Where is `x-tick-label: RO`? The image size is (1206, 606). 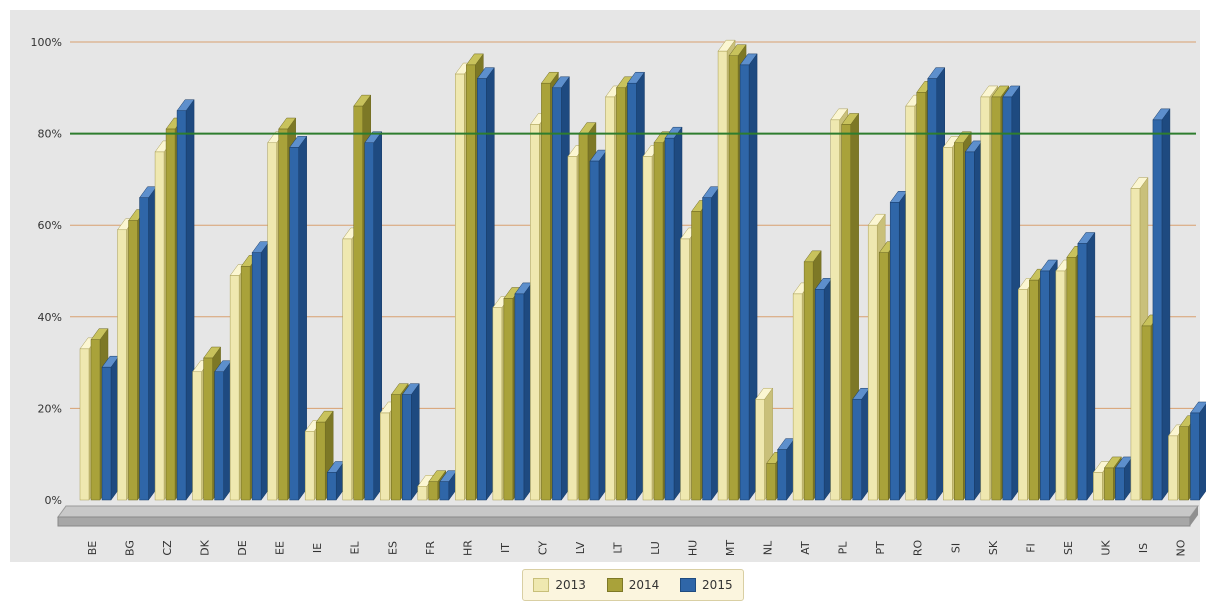 x-tick-label: RO is located at coordinates (918, 548).